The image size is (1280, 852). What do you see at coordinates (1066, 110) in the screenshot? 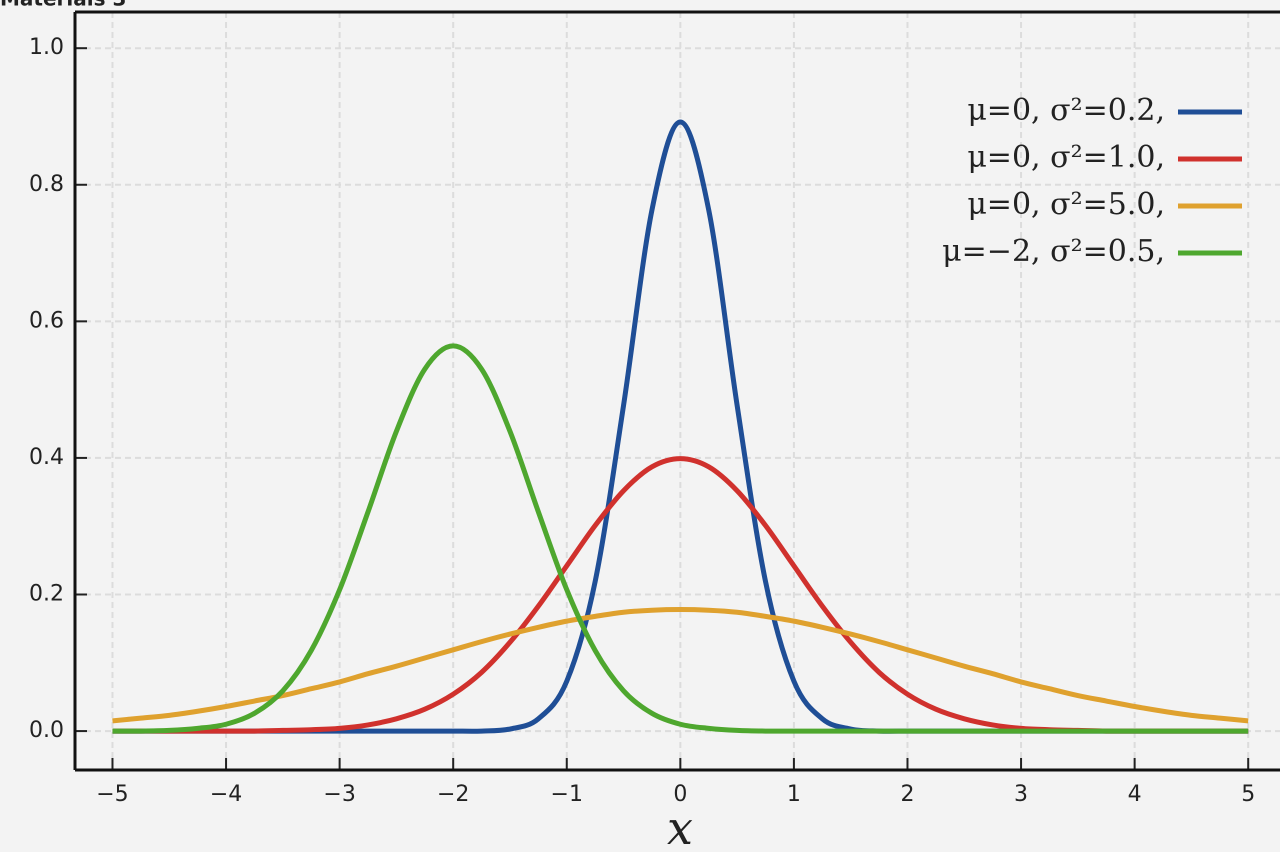
I see `legend-label: μ=0, σ²=0.2,` at bounding box center [1066, 110].